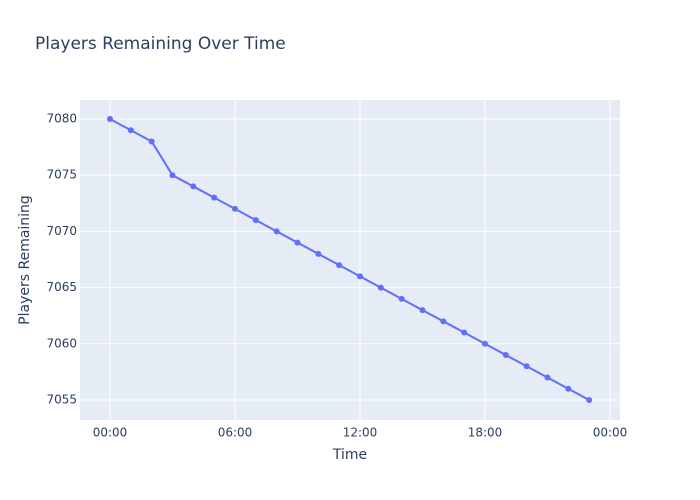 The height and width of the screenshot is (500, 700). What do you see at coordinates (61, 343) in the screenshot?
I see `y-tick-label: 7060` at bounding box center [61, 343].